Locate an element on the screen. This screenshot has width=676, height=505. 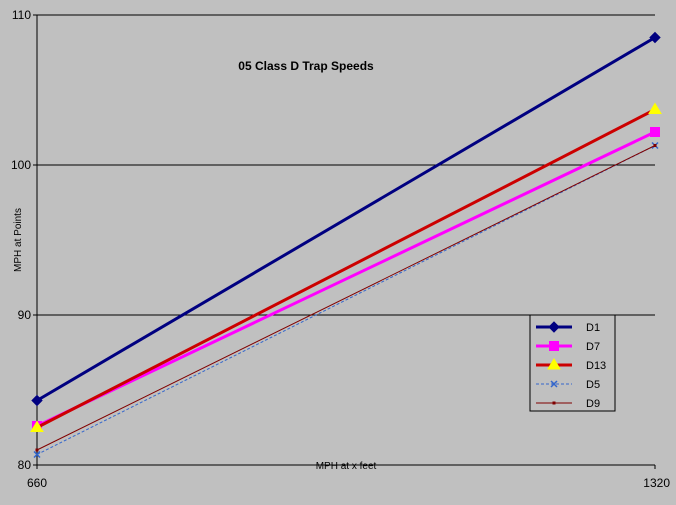
legend-item-d7: D7 is located at coordinates (568, 347).